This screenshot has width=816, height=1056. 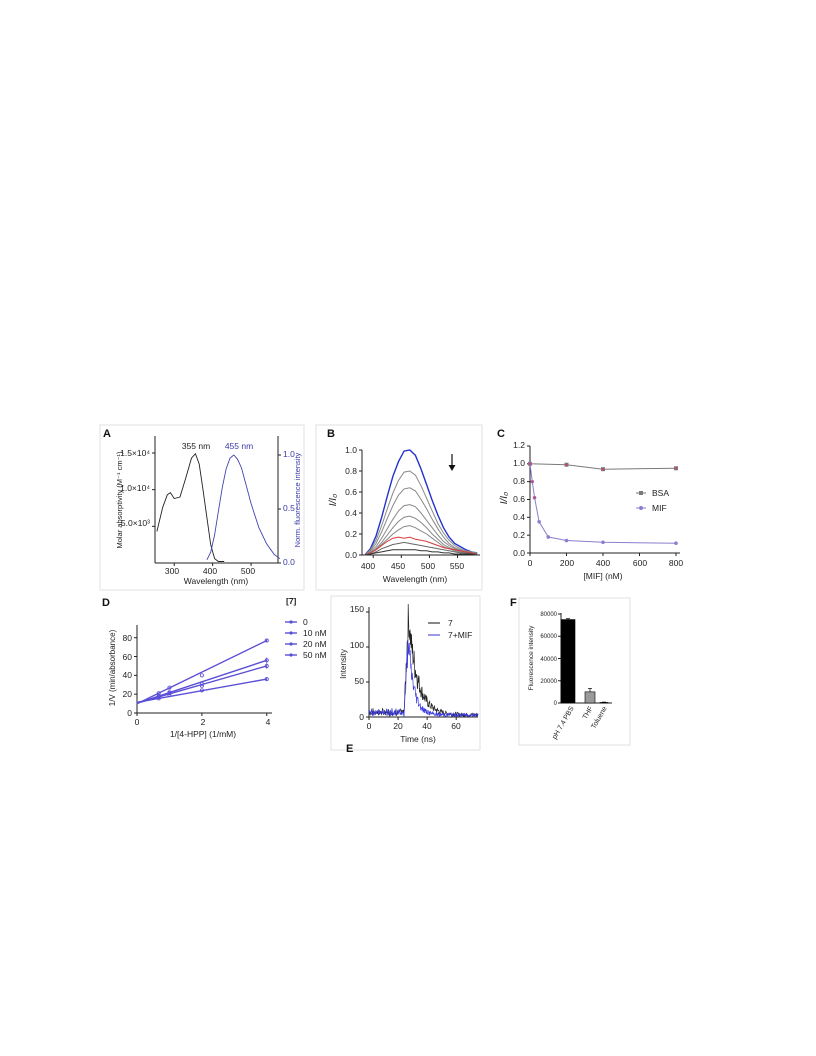 I want to click on panel-c-xtick-3: 600, so click(x=640, y=563).